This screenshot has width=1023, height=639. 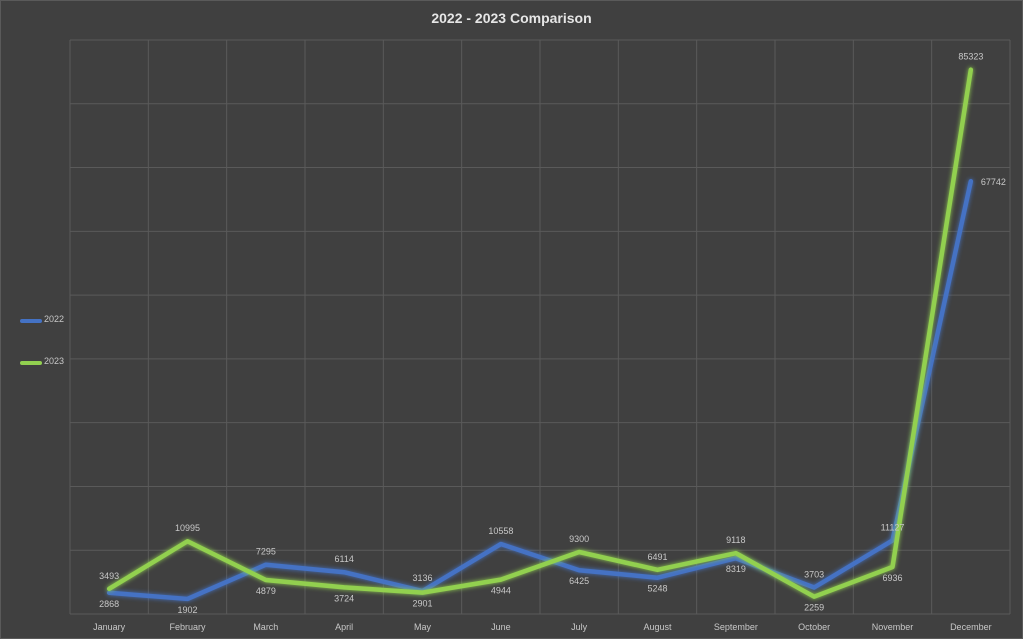 I want to click on x-tick-label: December, so click(x=971, y=627).